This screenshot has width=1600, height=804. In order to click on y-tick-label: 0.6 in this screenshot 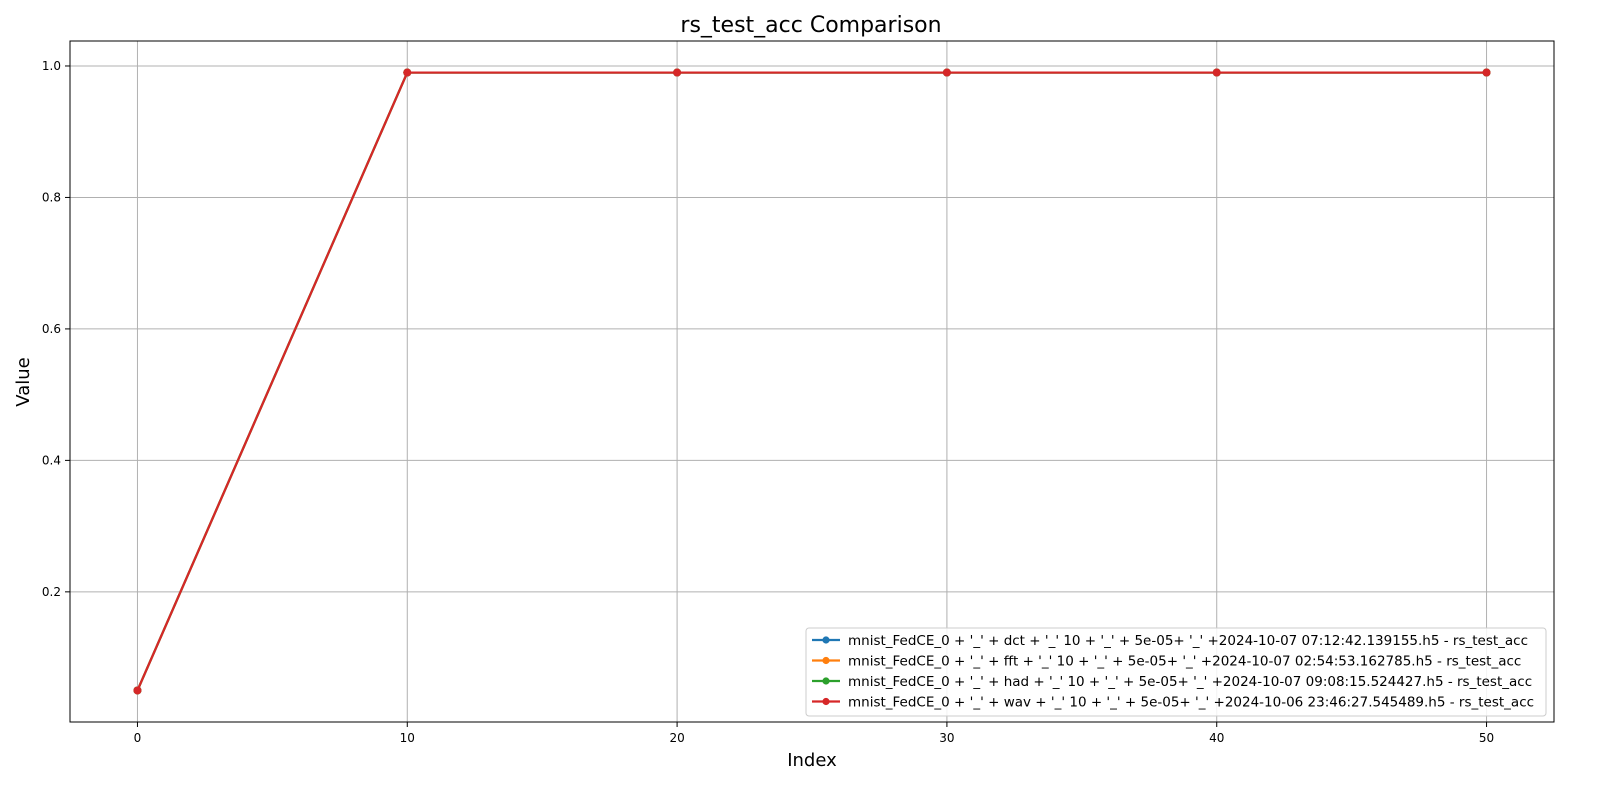, I will do `click(51, 329)`.